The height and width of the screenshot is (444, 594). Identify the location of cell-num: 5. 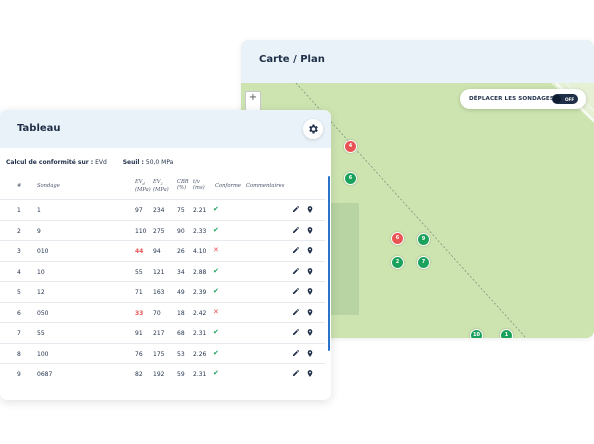
(19, 292).